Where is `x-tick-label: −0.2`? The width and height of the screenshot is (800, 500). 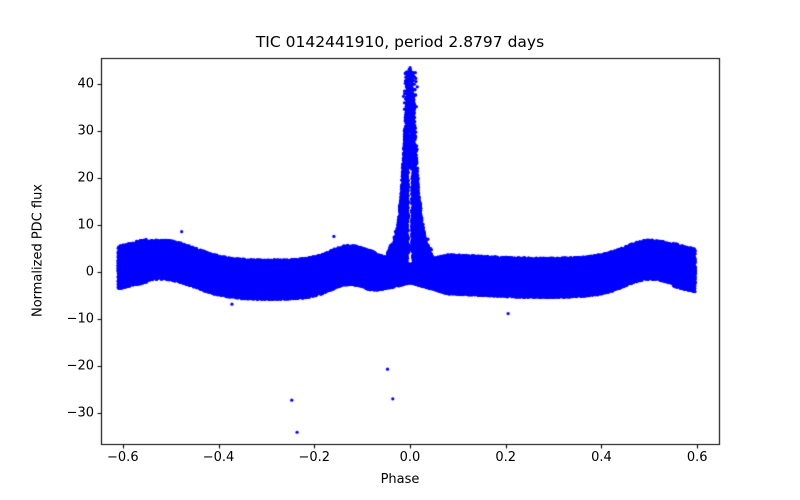 x-tick-label: −0.2 is located at coordinates (314, 457).